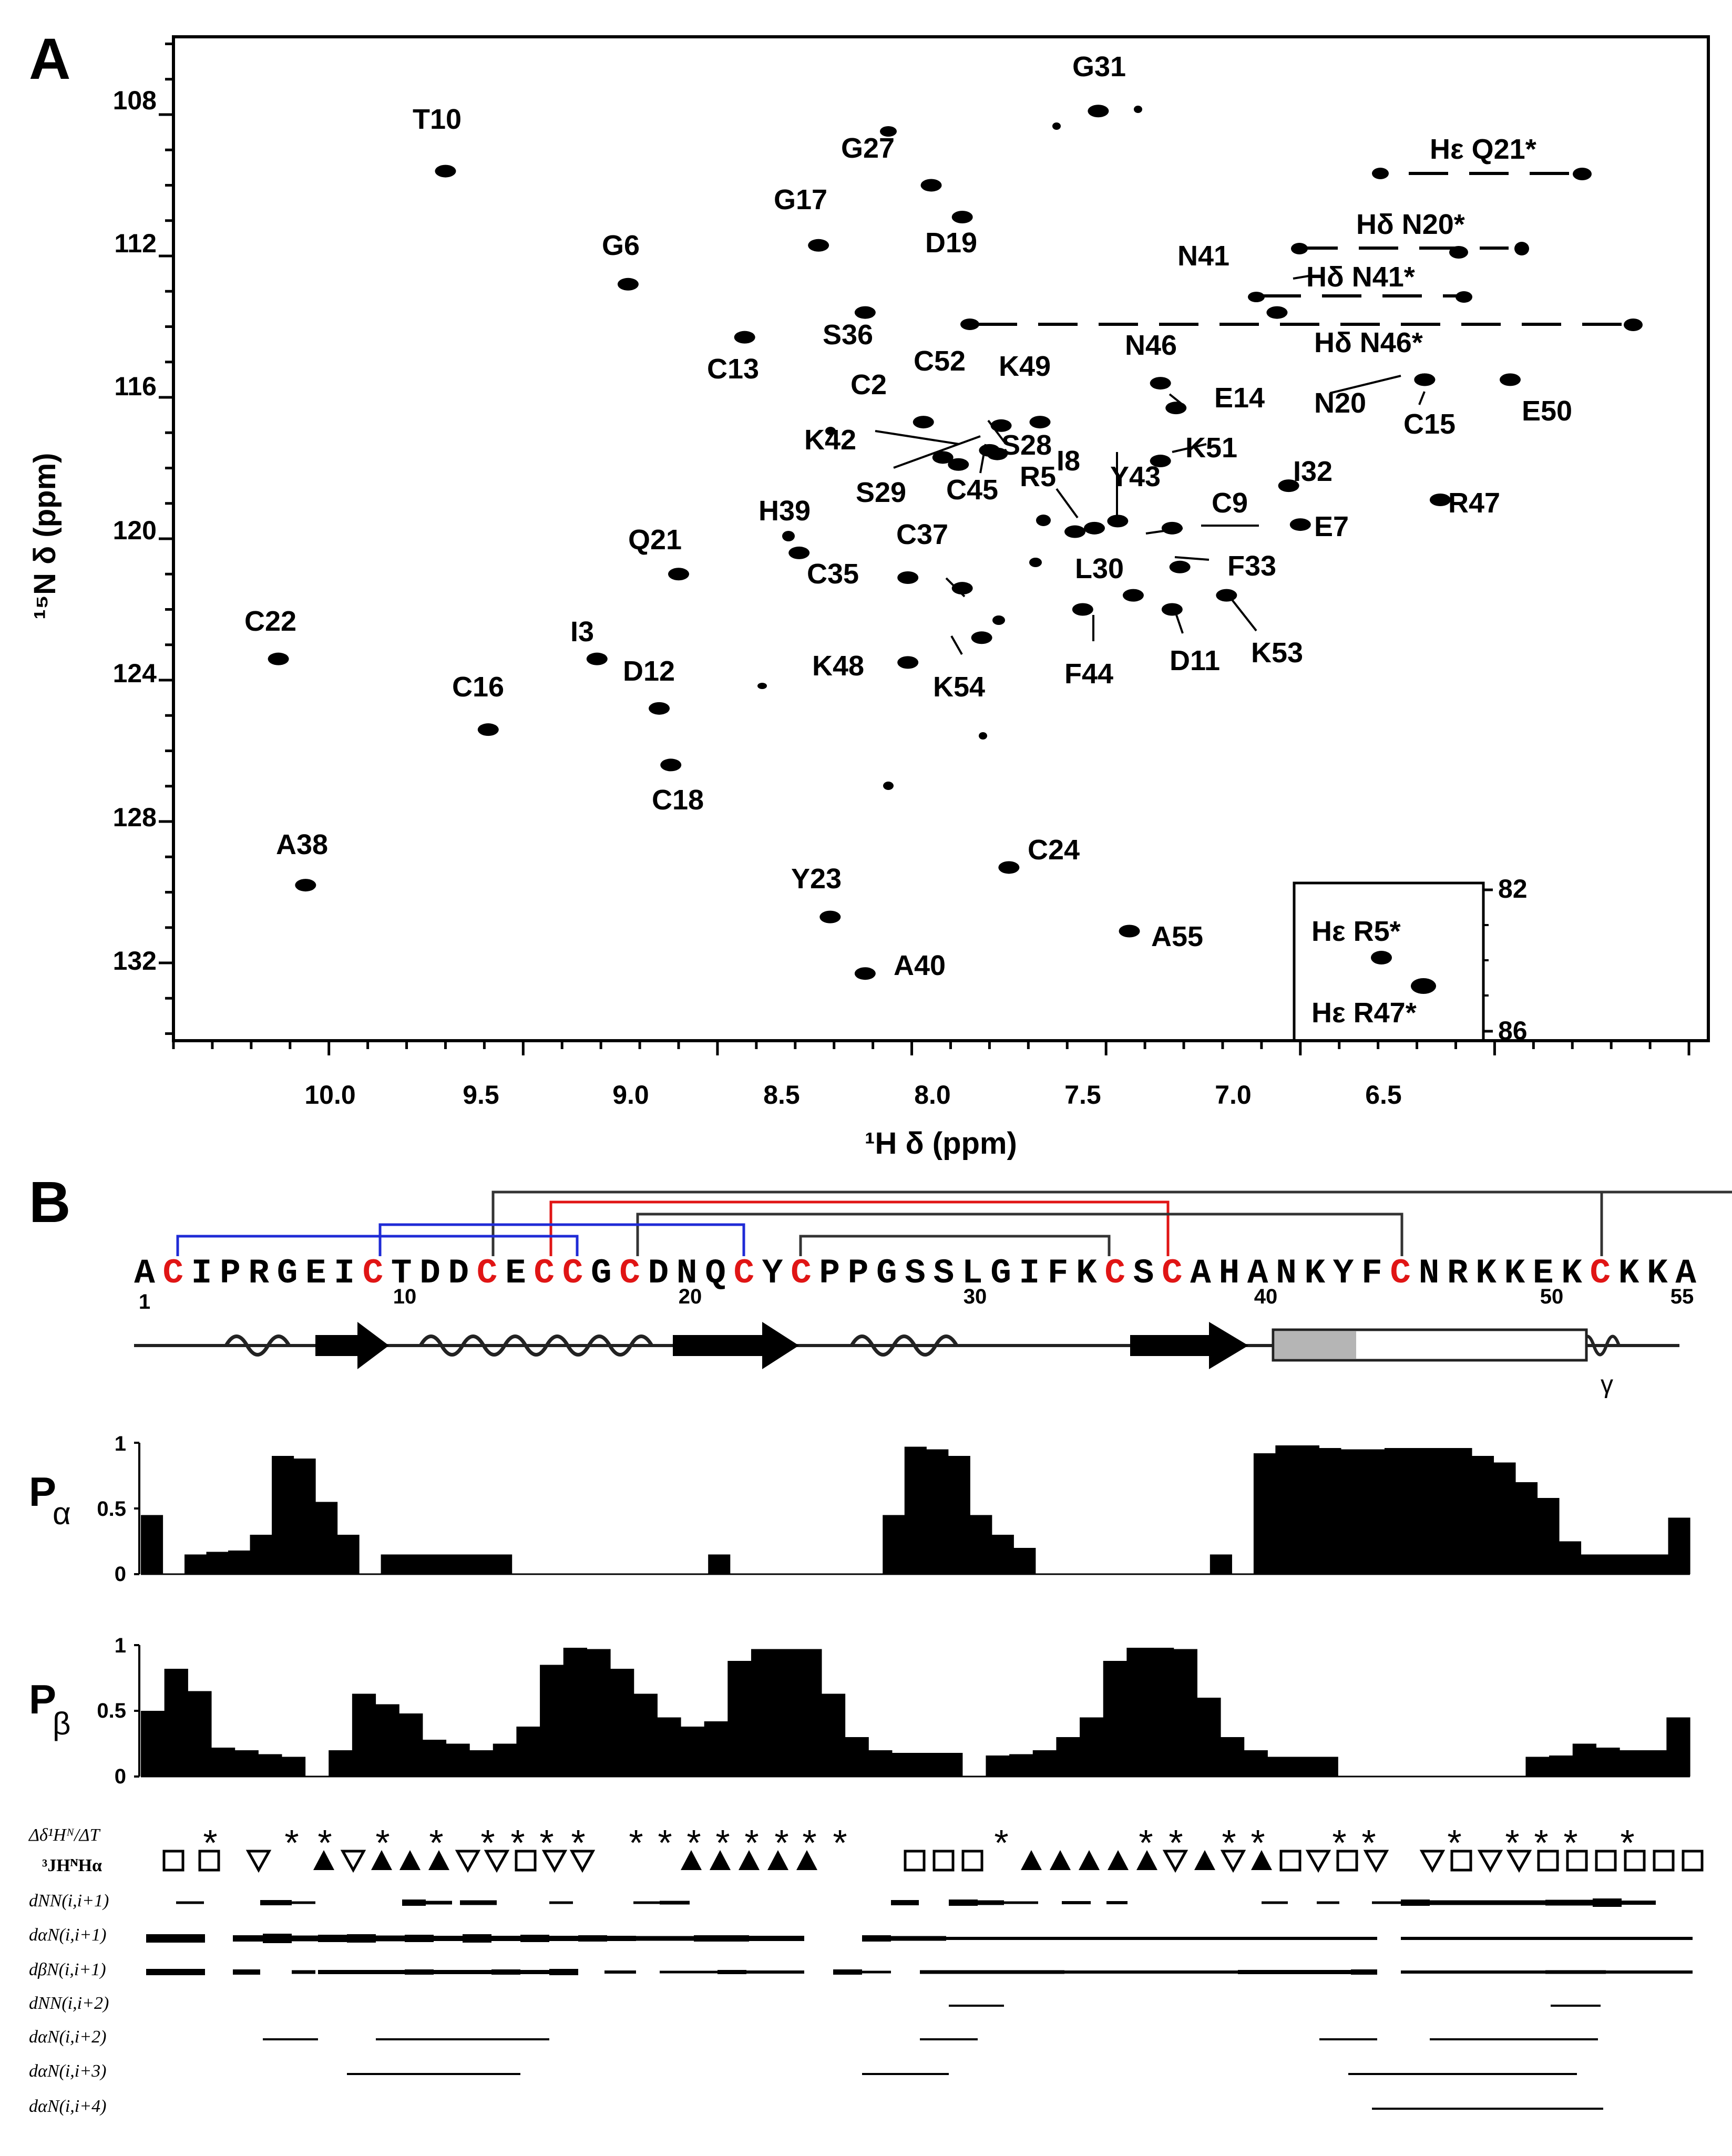 The height and width of the screenshot is (2156, 1732). What do you see at coordinates (649, 671) in the screenshot?
I see `peak-label: D12` at bounding box center [649, 671].